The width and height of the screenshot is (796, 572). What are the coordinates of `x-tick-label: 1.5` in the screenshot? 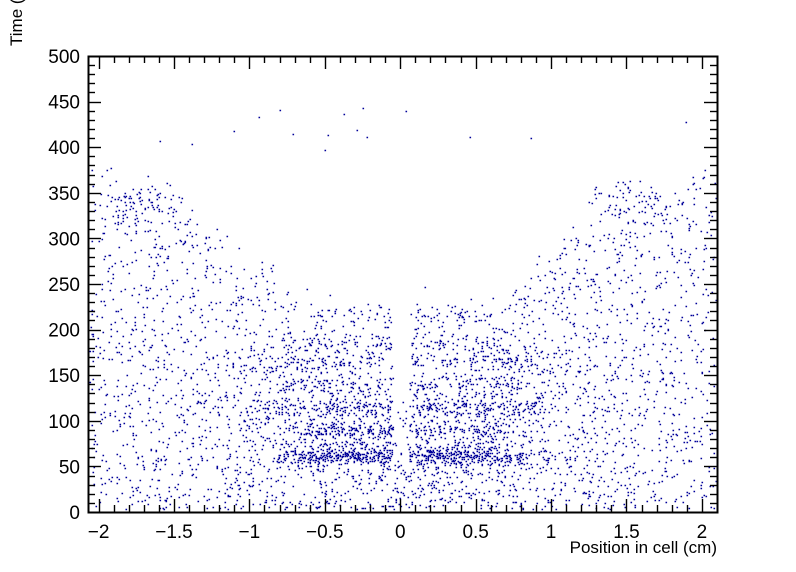 It's located at (626, 532).